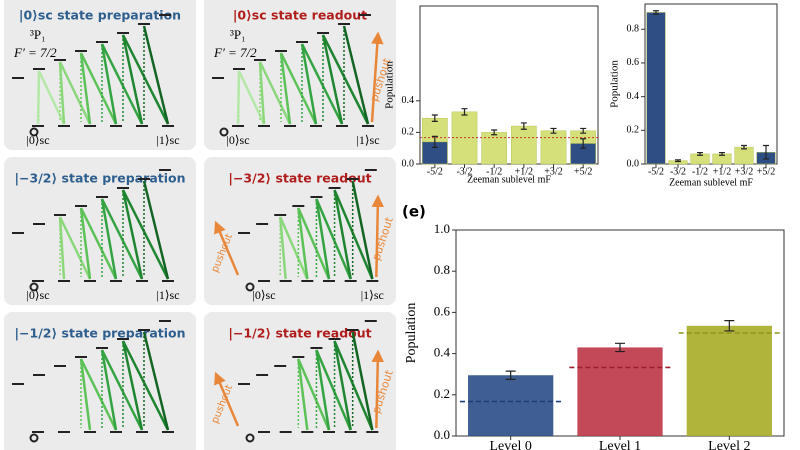  What do you see at coordinates (620, 444) in the screenshot?
I see `x-tick-label: Level 1` at bounding box center [620, 444].